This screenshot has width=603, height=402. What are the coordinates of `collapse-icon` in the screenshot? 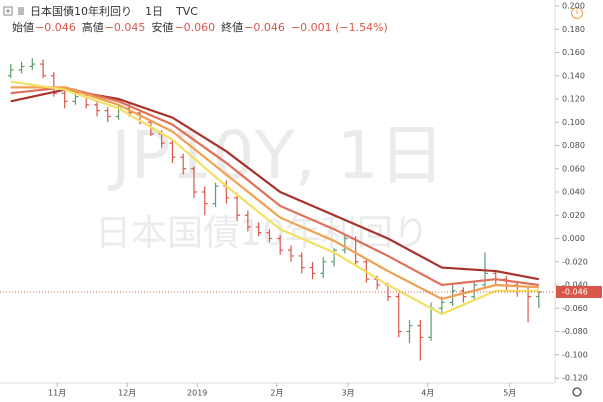 It's located at (8, 11).